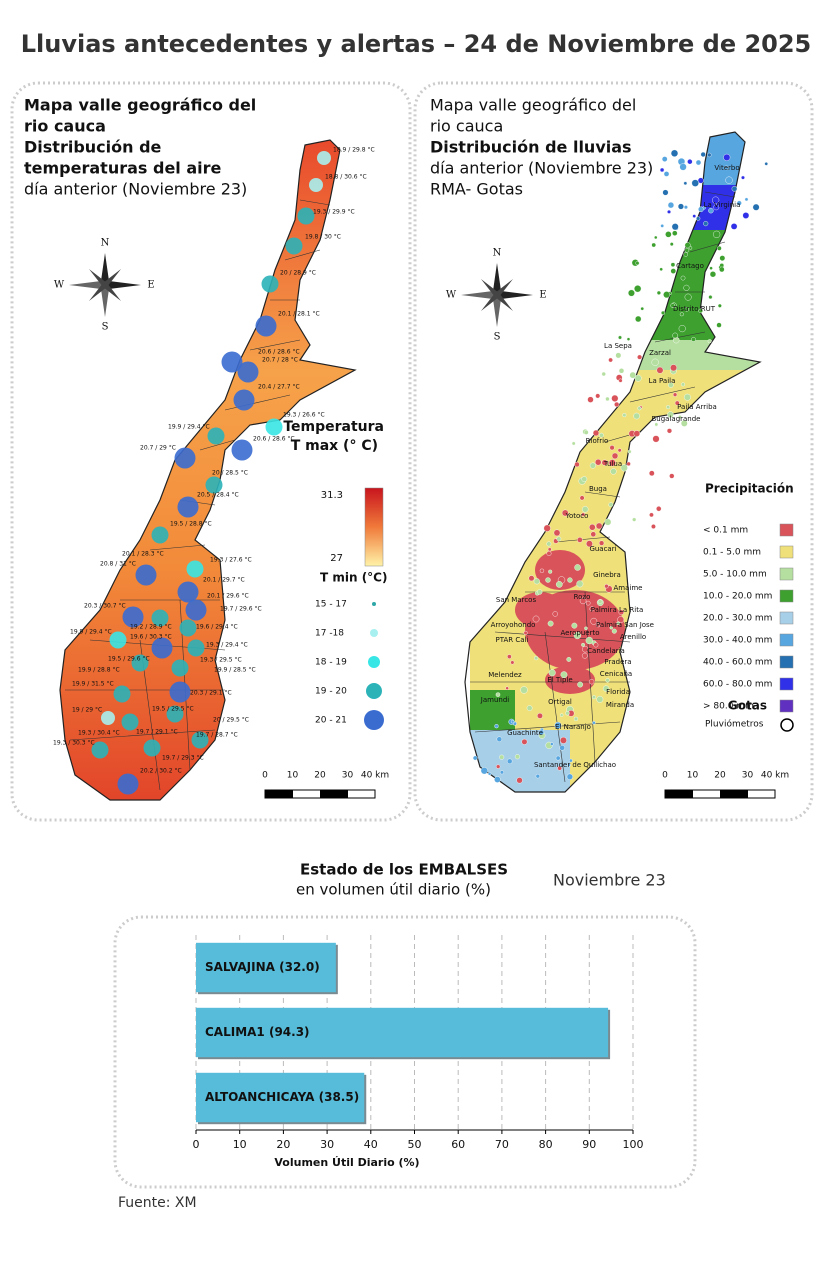 This screenshot has height=1284, width=832. What do you see at coordinates (218, 495) in the screenshot?
I see `station-label: 20.5 / 28.4 °C` at bounding box center [218, 495].